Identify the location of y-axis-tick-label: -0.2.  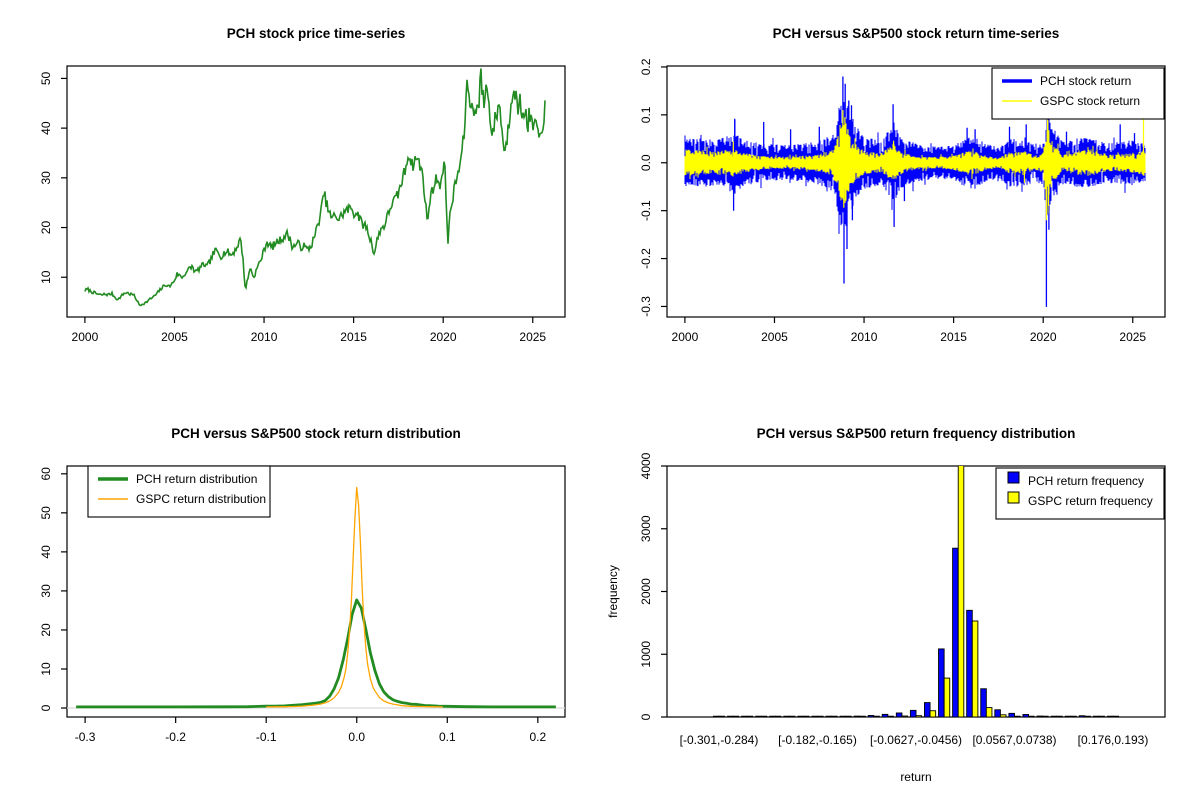
(646, 258).